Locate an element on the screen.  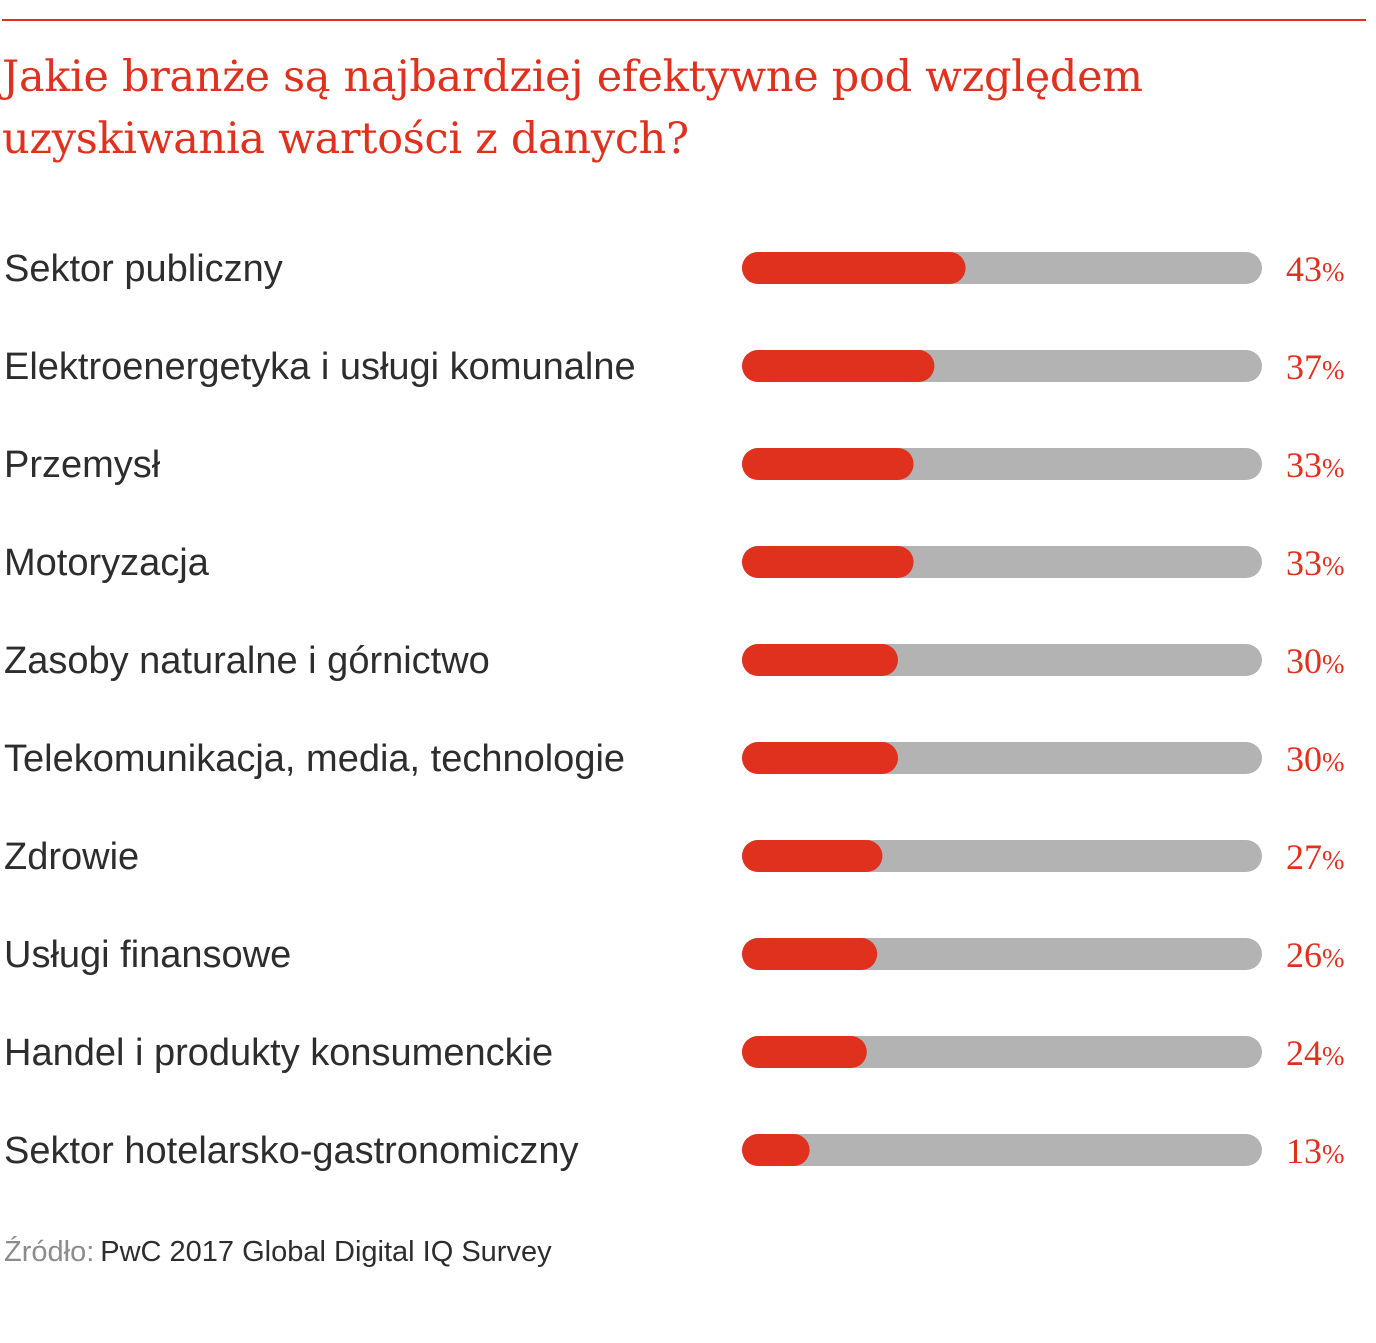
category-label: Usługi finansowe is located at coordinates (147, 955).